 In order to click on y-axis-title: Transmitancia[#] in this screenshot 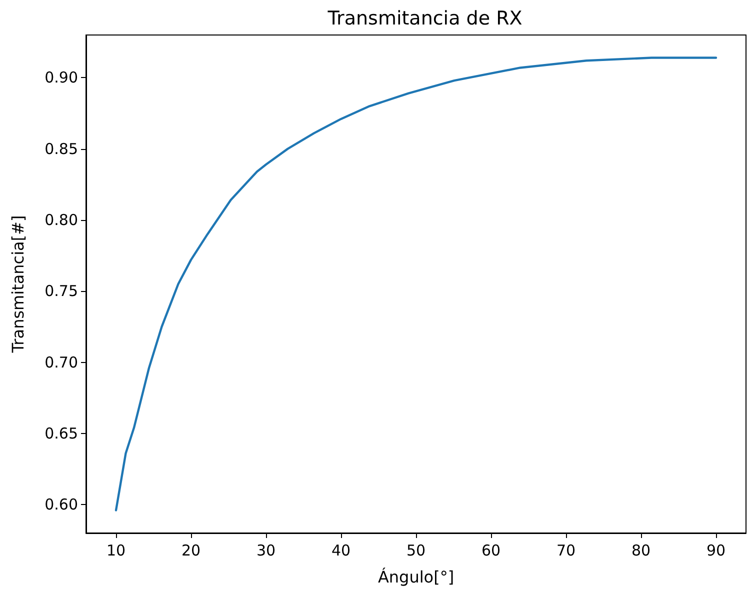, I will do `click(18, 284)`.